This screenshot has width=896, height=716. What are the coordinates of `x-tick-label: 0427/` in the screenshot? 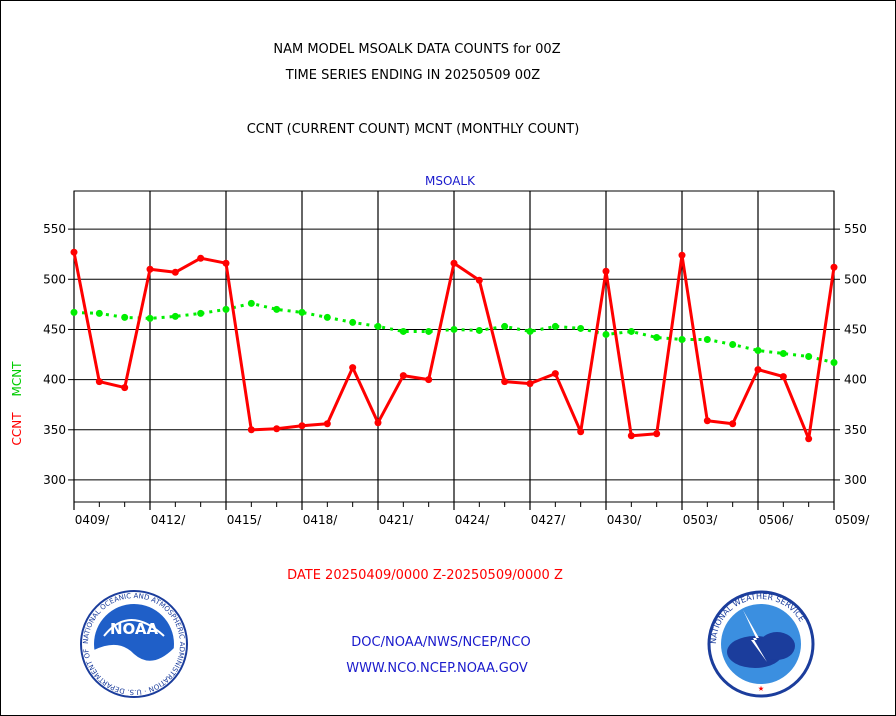 It's located at (549, 520).